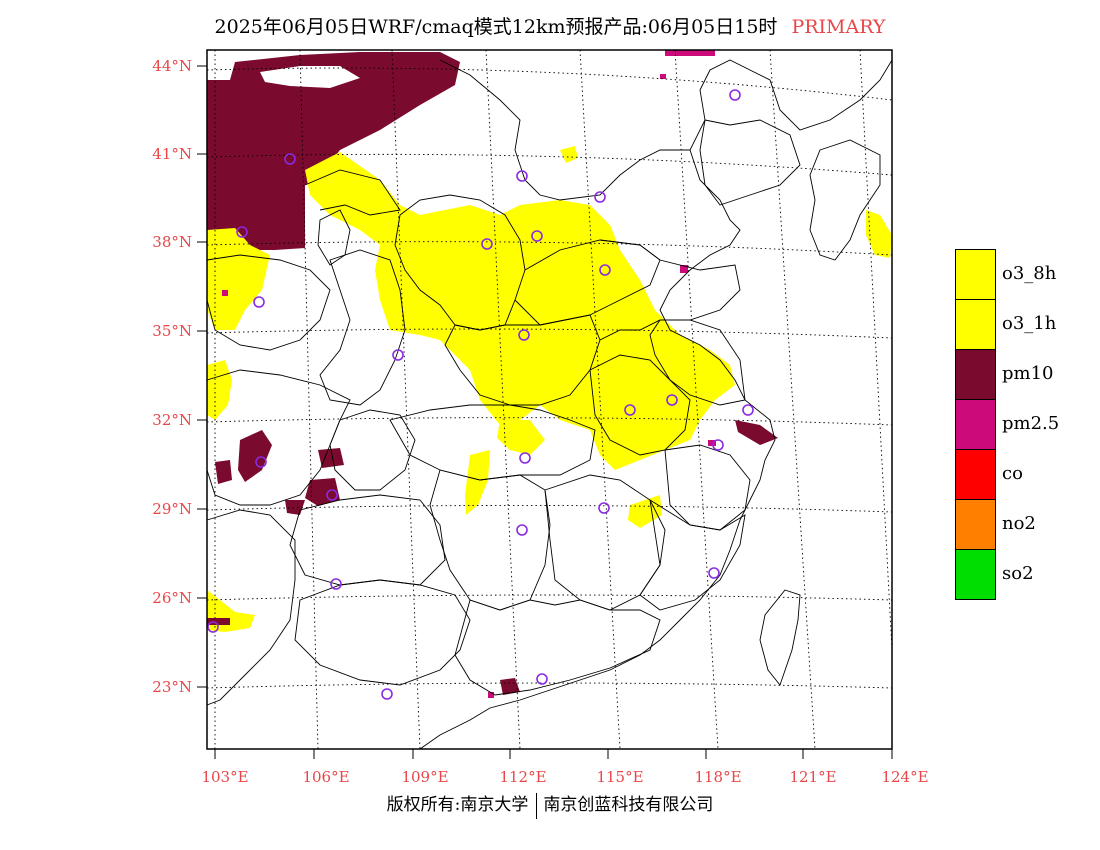 The height and width of the screenshot is (850, 1100). I want to click on footer-divider, so click(537, 805).